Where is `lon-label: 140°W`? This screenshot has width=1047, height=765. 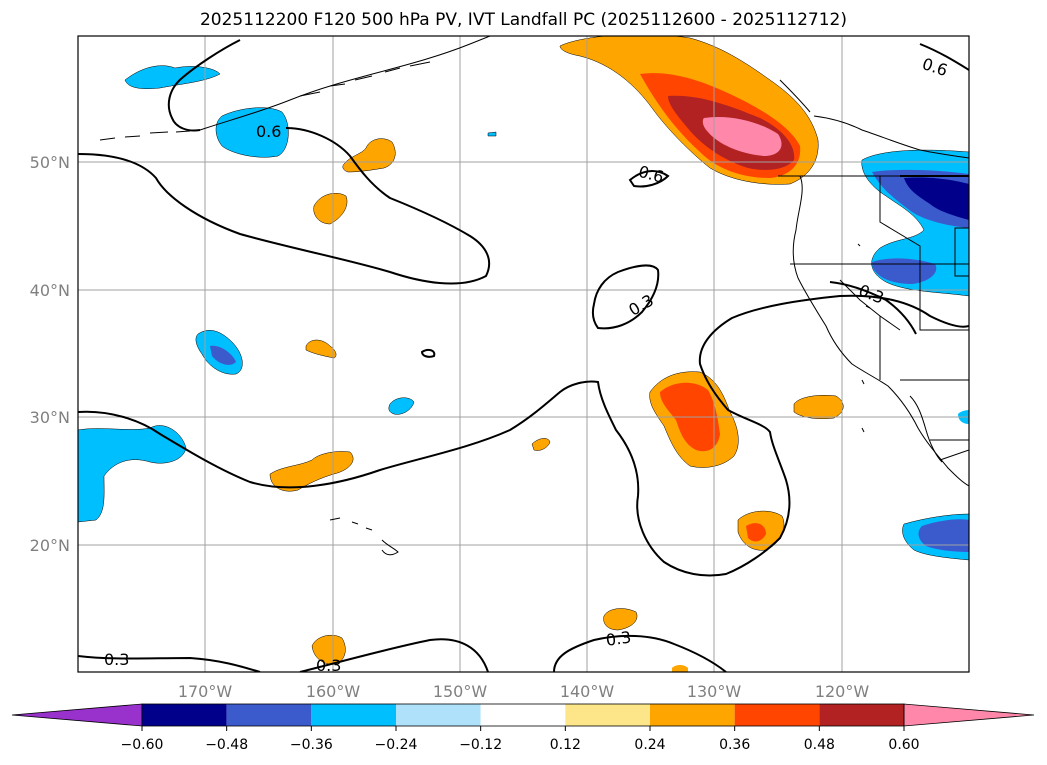
lon-label: 140°W is located at coordinates (587, 691).